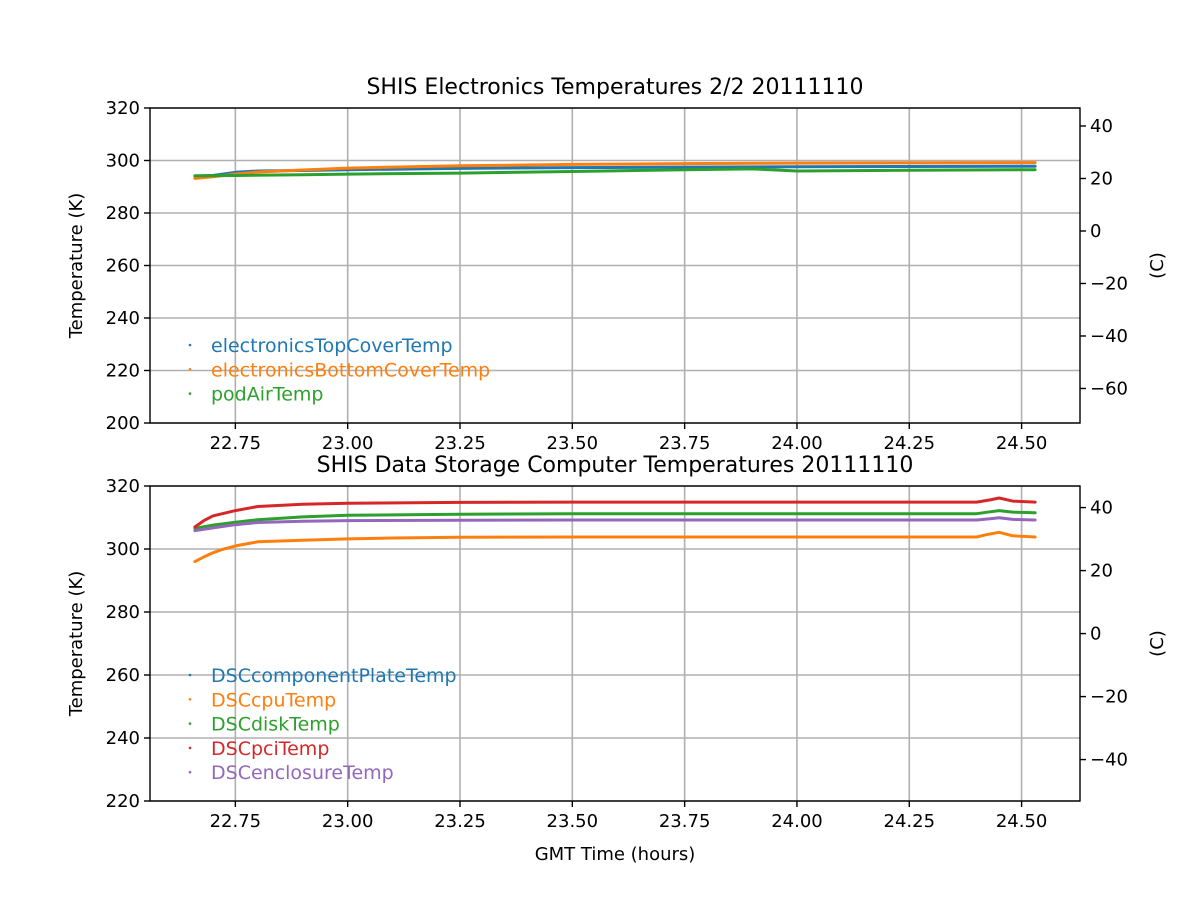 This screenshot has height=900, width=1200. What do you see at coordinates (334, 676) in the screenshot?
I see `legend-label: DSCcomponentPlateTemp` at bounding box center [334, 676].